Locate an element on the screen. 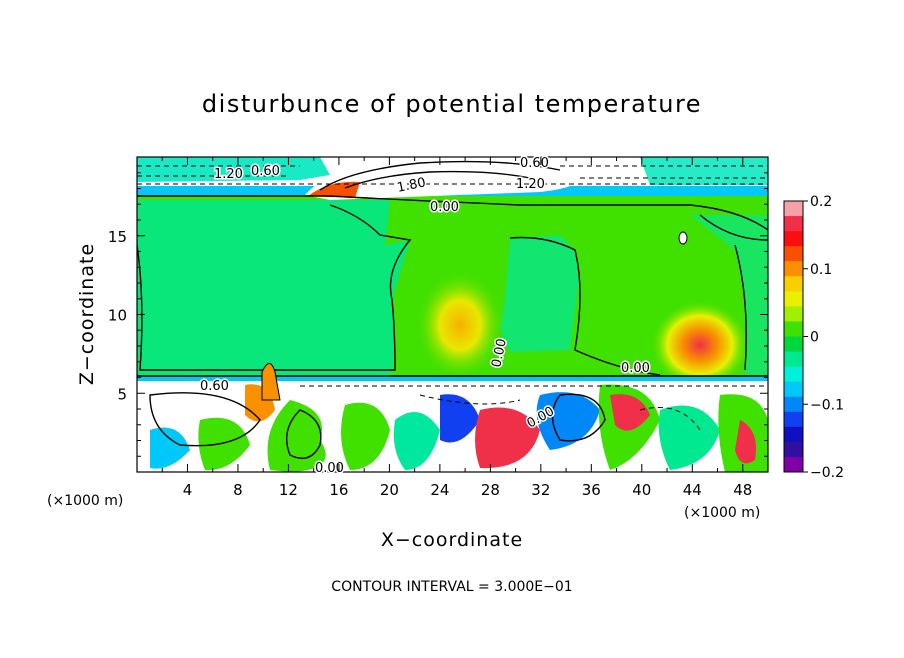 The image size is (904, 658). field-cool-region-left is located at coordinates (273, 287).